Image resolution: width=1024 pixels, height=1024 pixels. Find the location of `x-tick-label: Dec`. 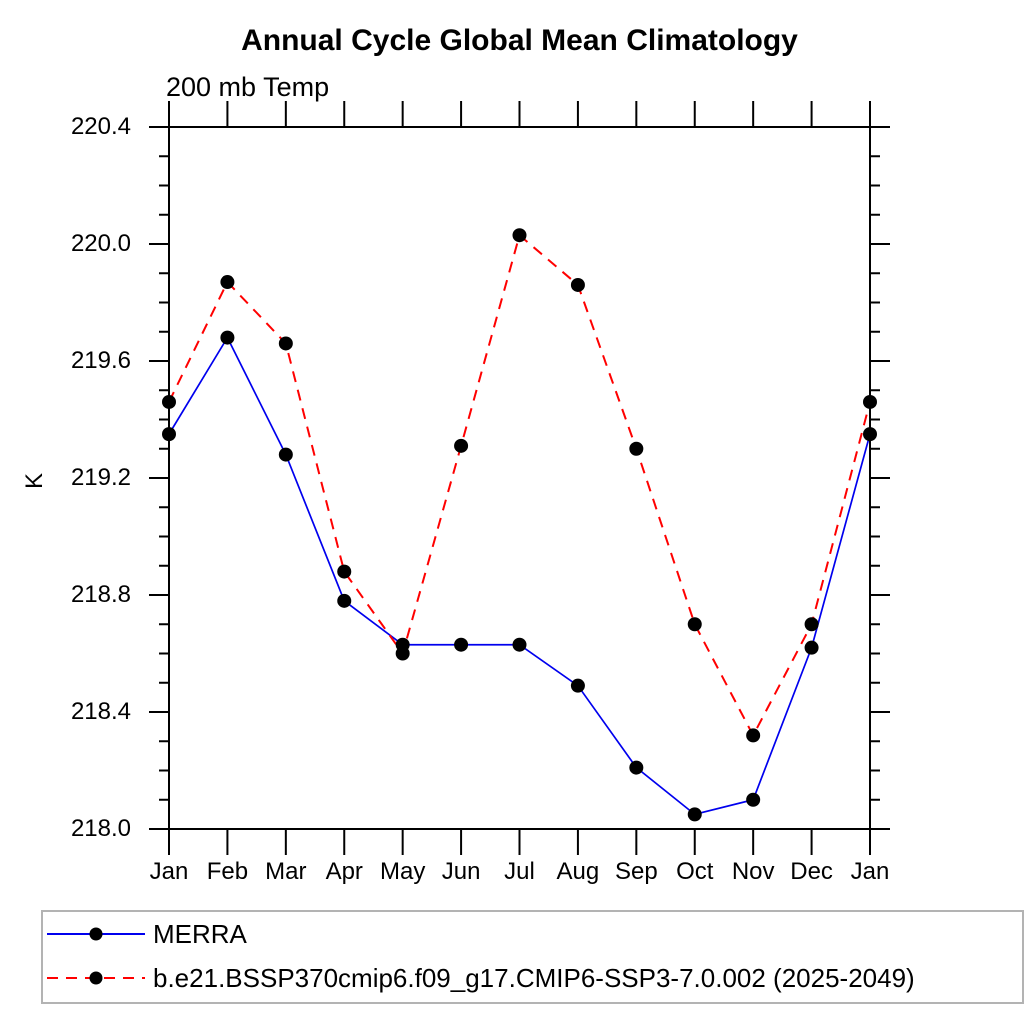

x-tick-label: Dec is located at coordinates (811, 871).